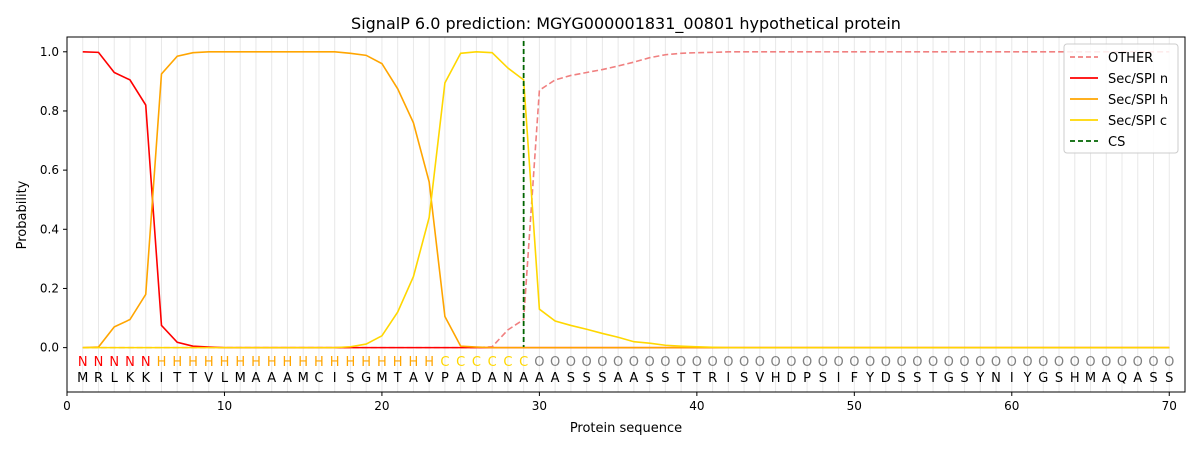 Image resolution: width=1200 pixels, height=454 pixels. What do you see at coordinates (539, 406) in the screenshot?
I see `x-tick-label: 30` at bounding box center [539, 406].